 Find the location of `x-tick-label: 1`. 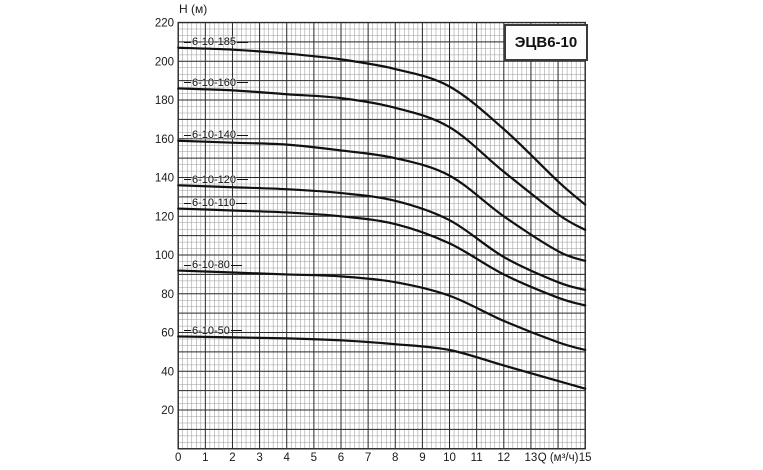

x-tick-label: 1 is located at coordinates (205, 458).